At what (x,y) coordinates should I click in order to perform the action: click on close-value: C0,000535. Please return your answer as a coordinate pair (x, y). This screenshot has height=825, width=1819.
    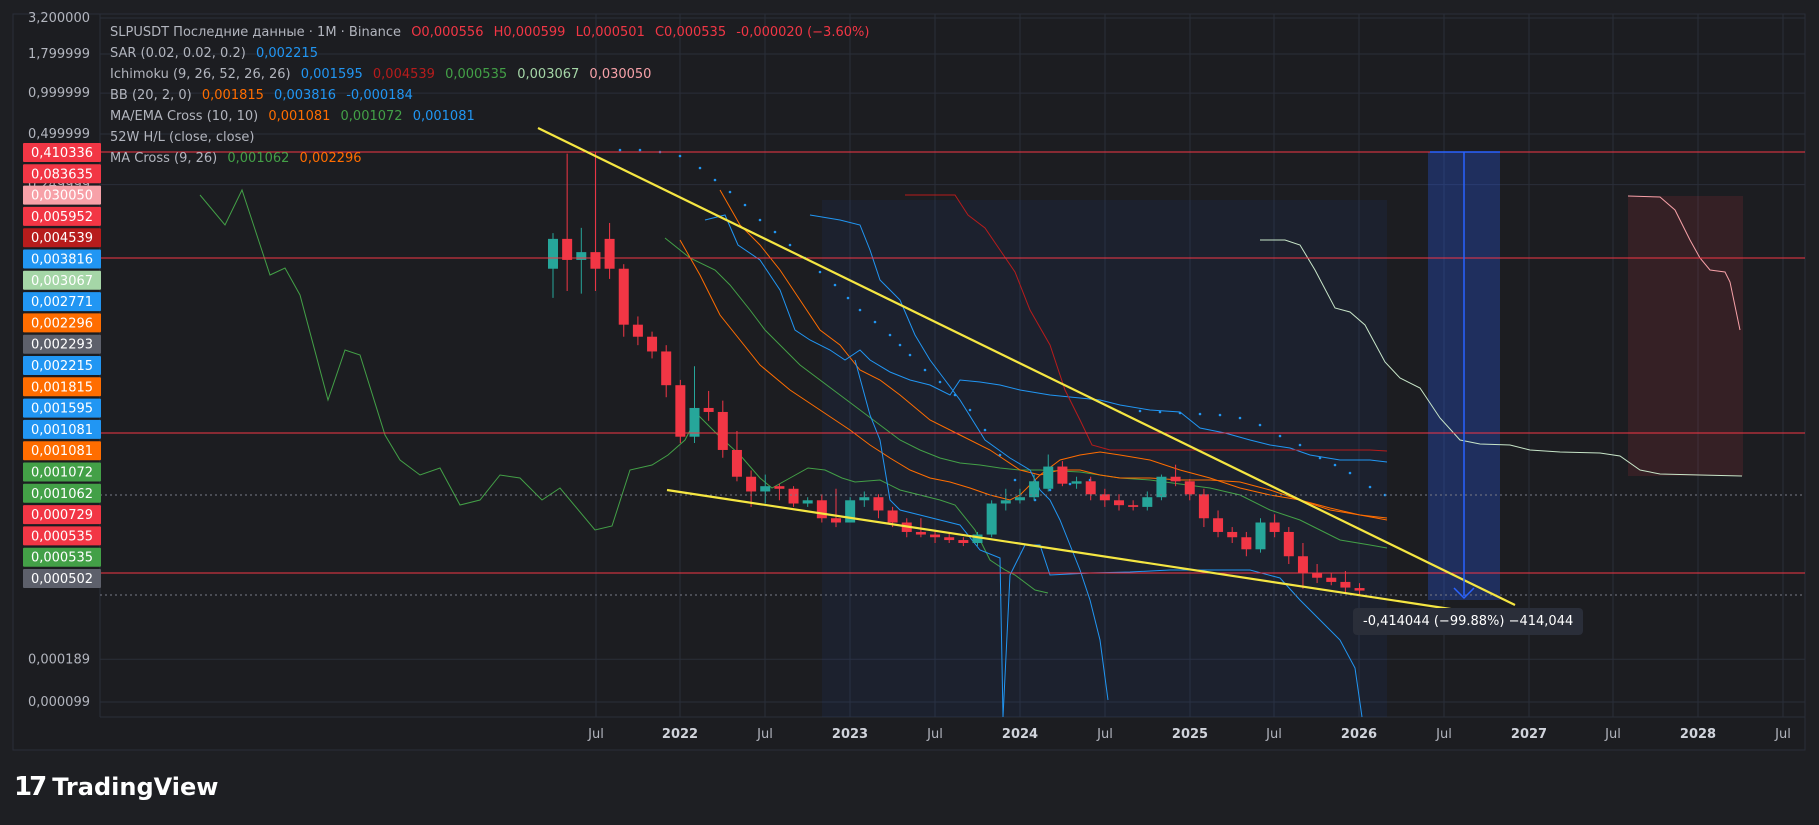
    Looking at the image, I should click on (690, 32).